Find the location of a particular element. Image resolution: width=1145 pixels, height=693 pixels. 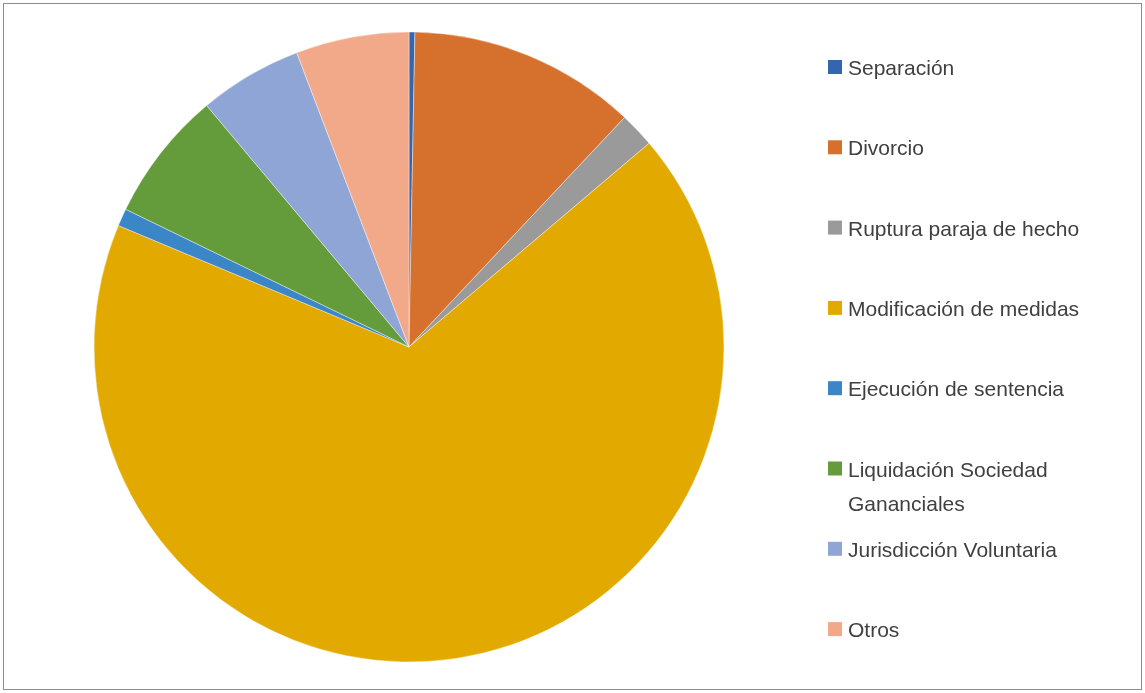

legend-label: Divorcio is located at coordinates (886, 147).